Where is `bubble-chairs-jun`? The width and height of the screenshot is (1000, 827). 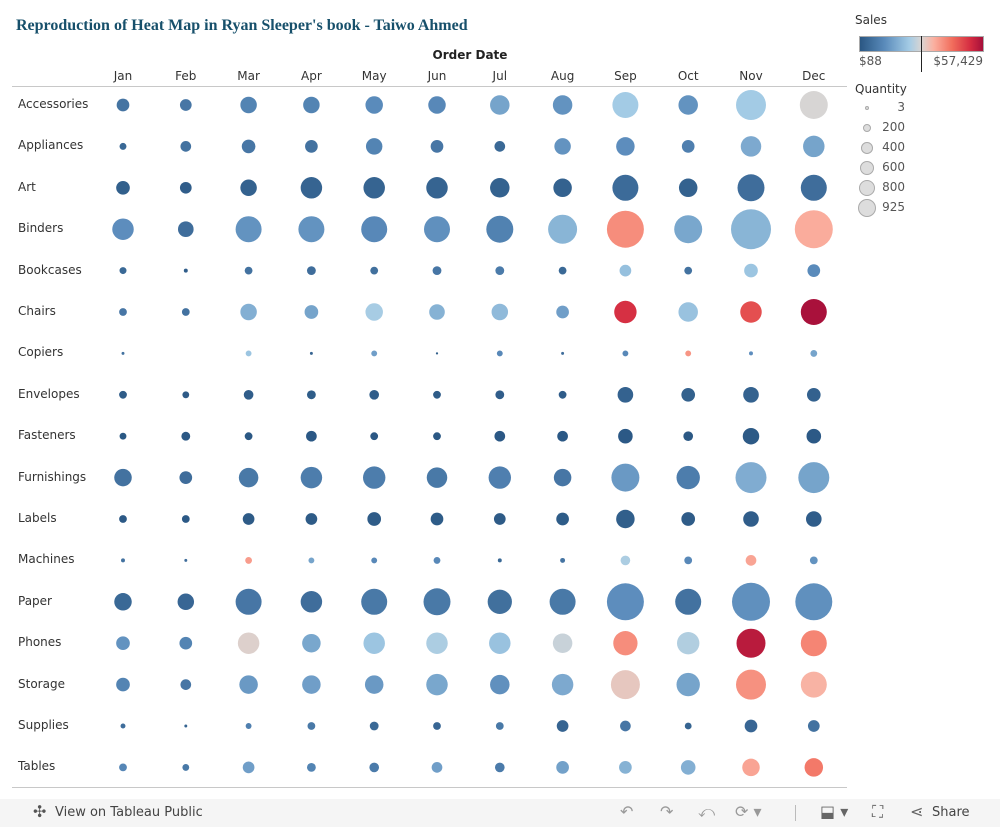 bubble-chairs-jun is located at coordinates (437, 312).